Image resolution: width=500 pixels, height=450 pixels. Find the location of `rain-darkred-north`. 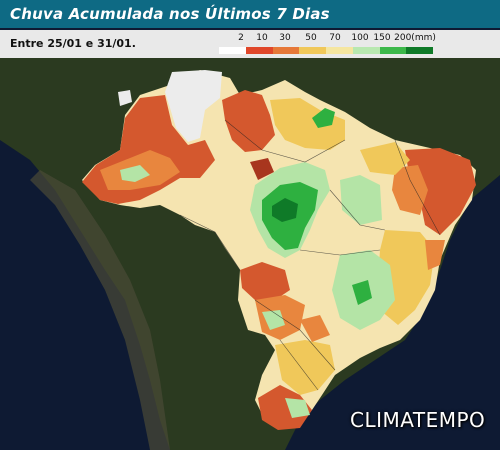

rain-darkred-north is located at coordinates (262, 169).